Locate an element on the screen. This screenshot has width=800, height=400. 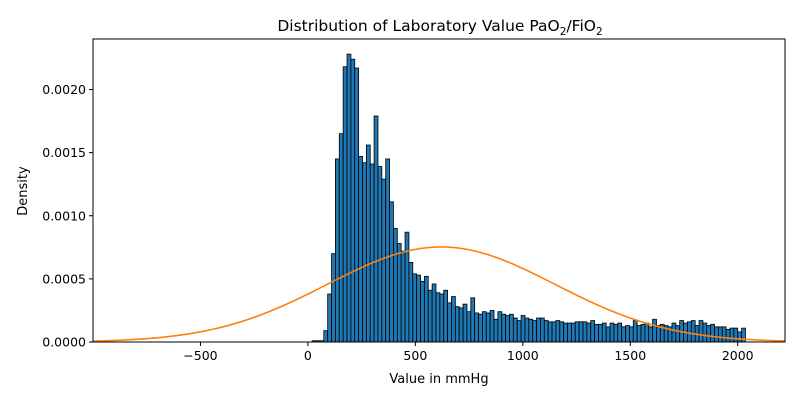
y-axis-ticks: 0.0000 0.0005 0.0010 0.0015 0.0020 is located at coordinates (67, 216).